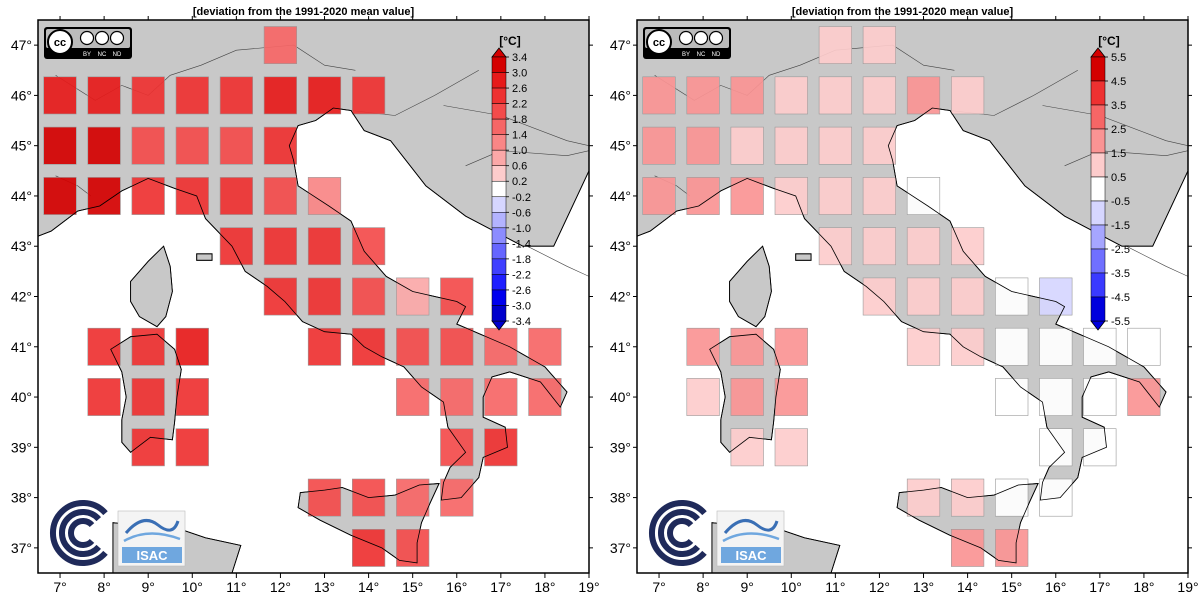 This screenshot has width=1200, height=605. What do you see at coordinates (519, 74) in the screenshot?
I see `colorbar-tick-label: 3.0` at bounding box center [519, 74].